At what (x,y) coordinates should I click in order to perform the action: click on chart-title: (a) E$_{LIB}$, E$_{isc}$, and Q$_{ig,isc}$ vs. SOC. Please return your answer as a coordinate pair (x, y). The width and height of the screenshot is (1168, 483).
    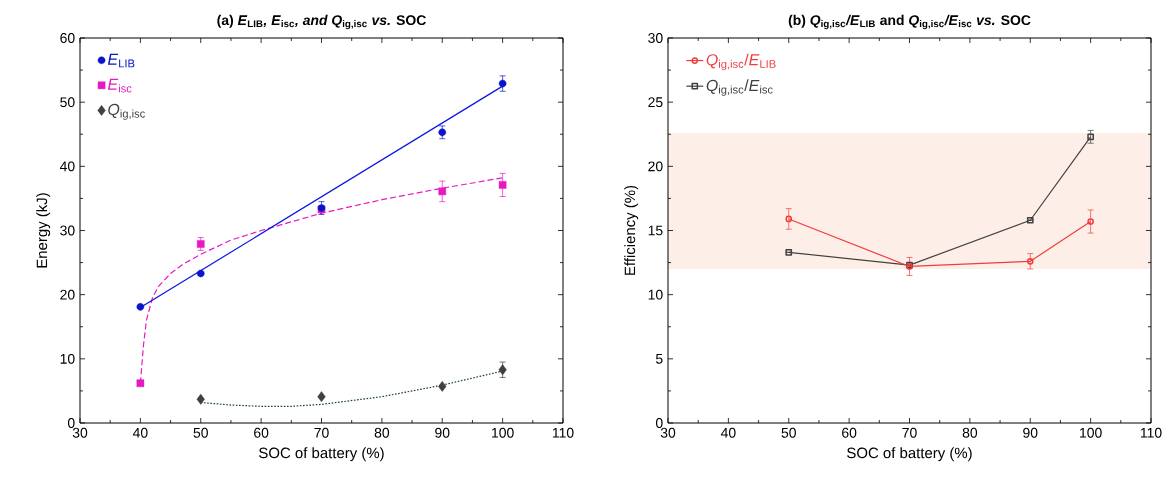
    Looking at the image, I should click on (321, 22).